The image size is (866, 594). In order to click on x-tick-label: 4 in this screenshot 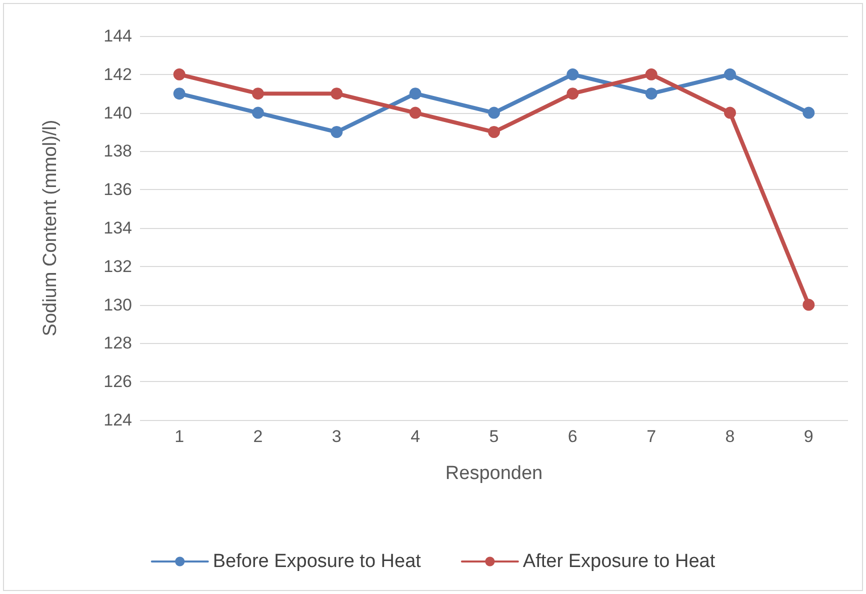, I will do `click(415, 436)`.